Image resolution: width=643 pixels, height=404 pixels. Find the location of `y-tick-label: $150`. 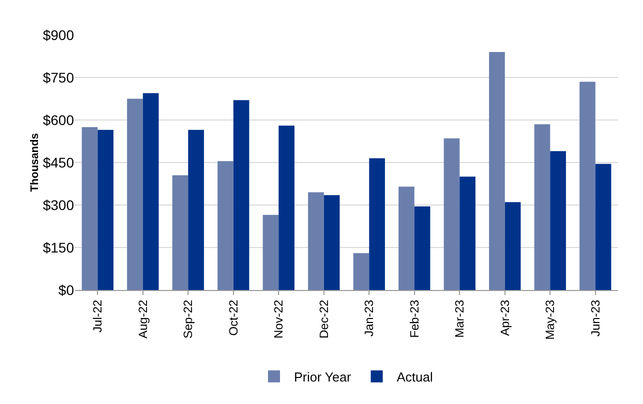

y-tick-label: $150 is located at coordinates (58, 247).